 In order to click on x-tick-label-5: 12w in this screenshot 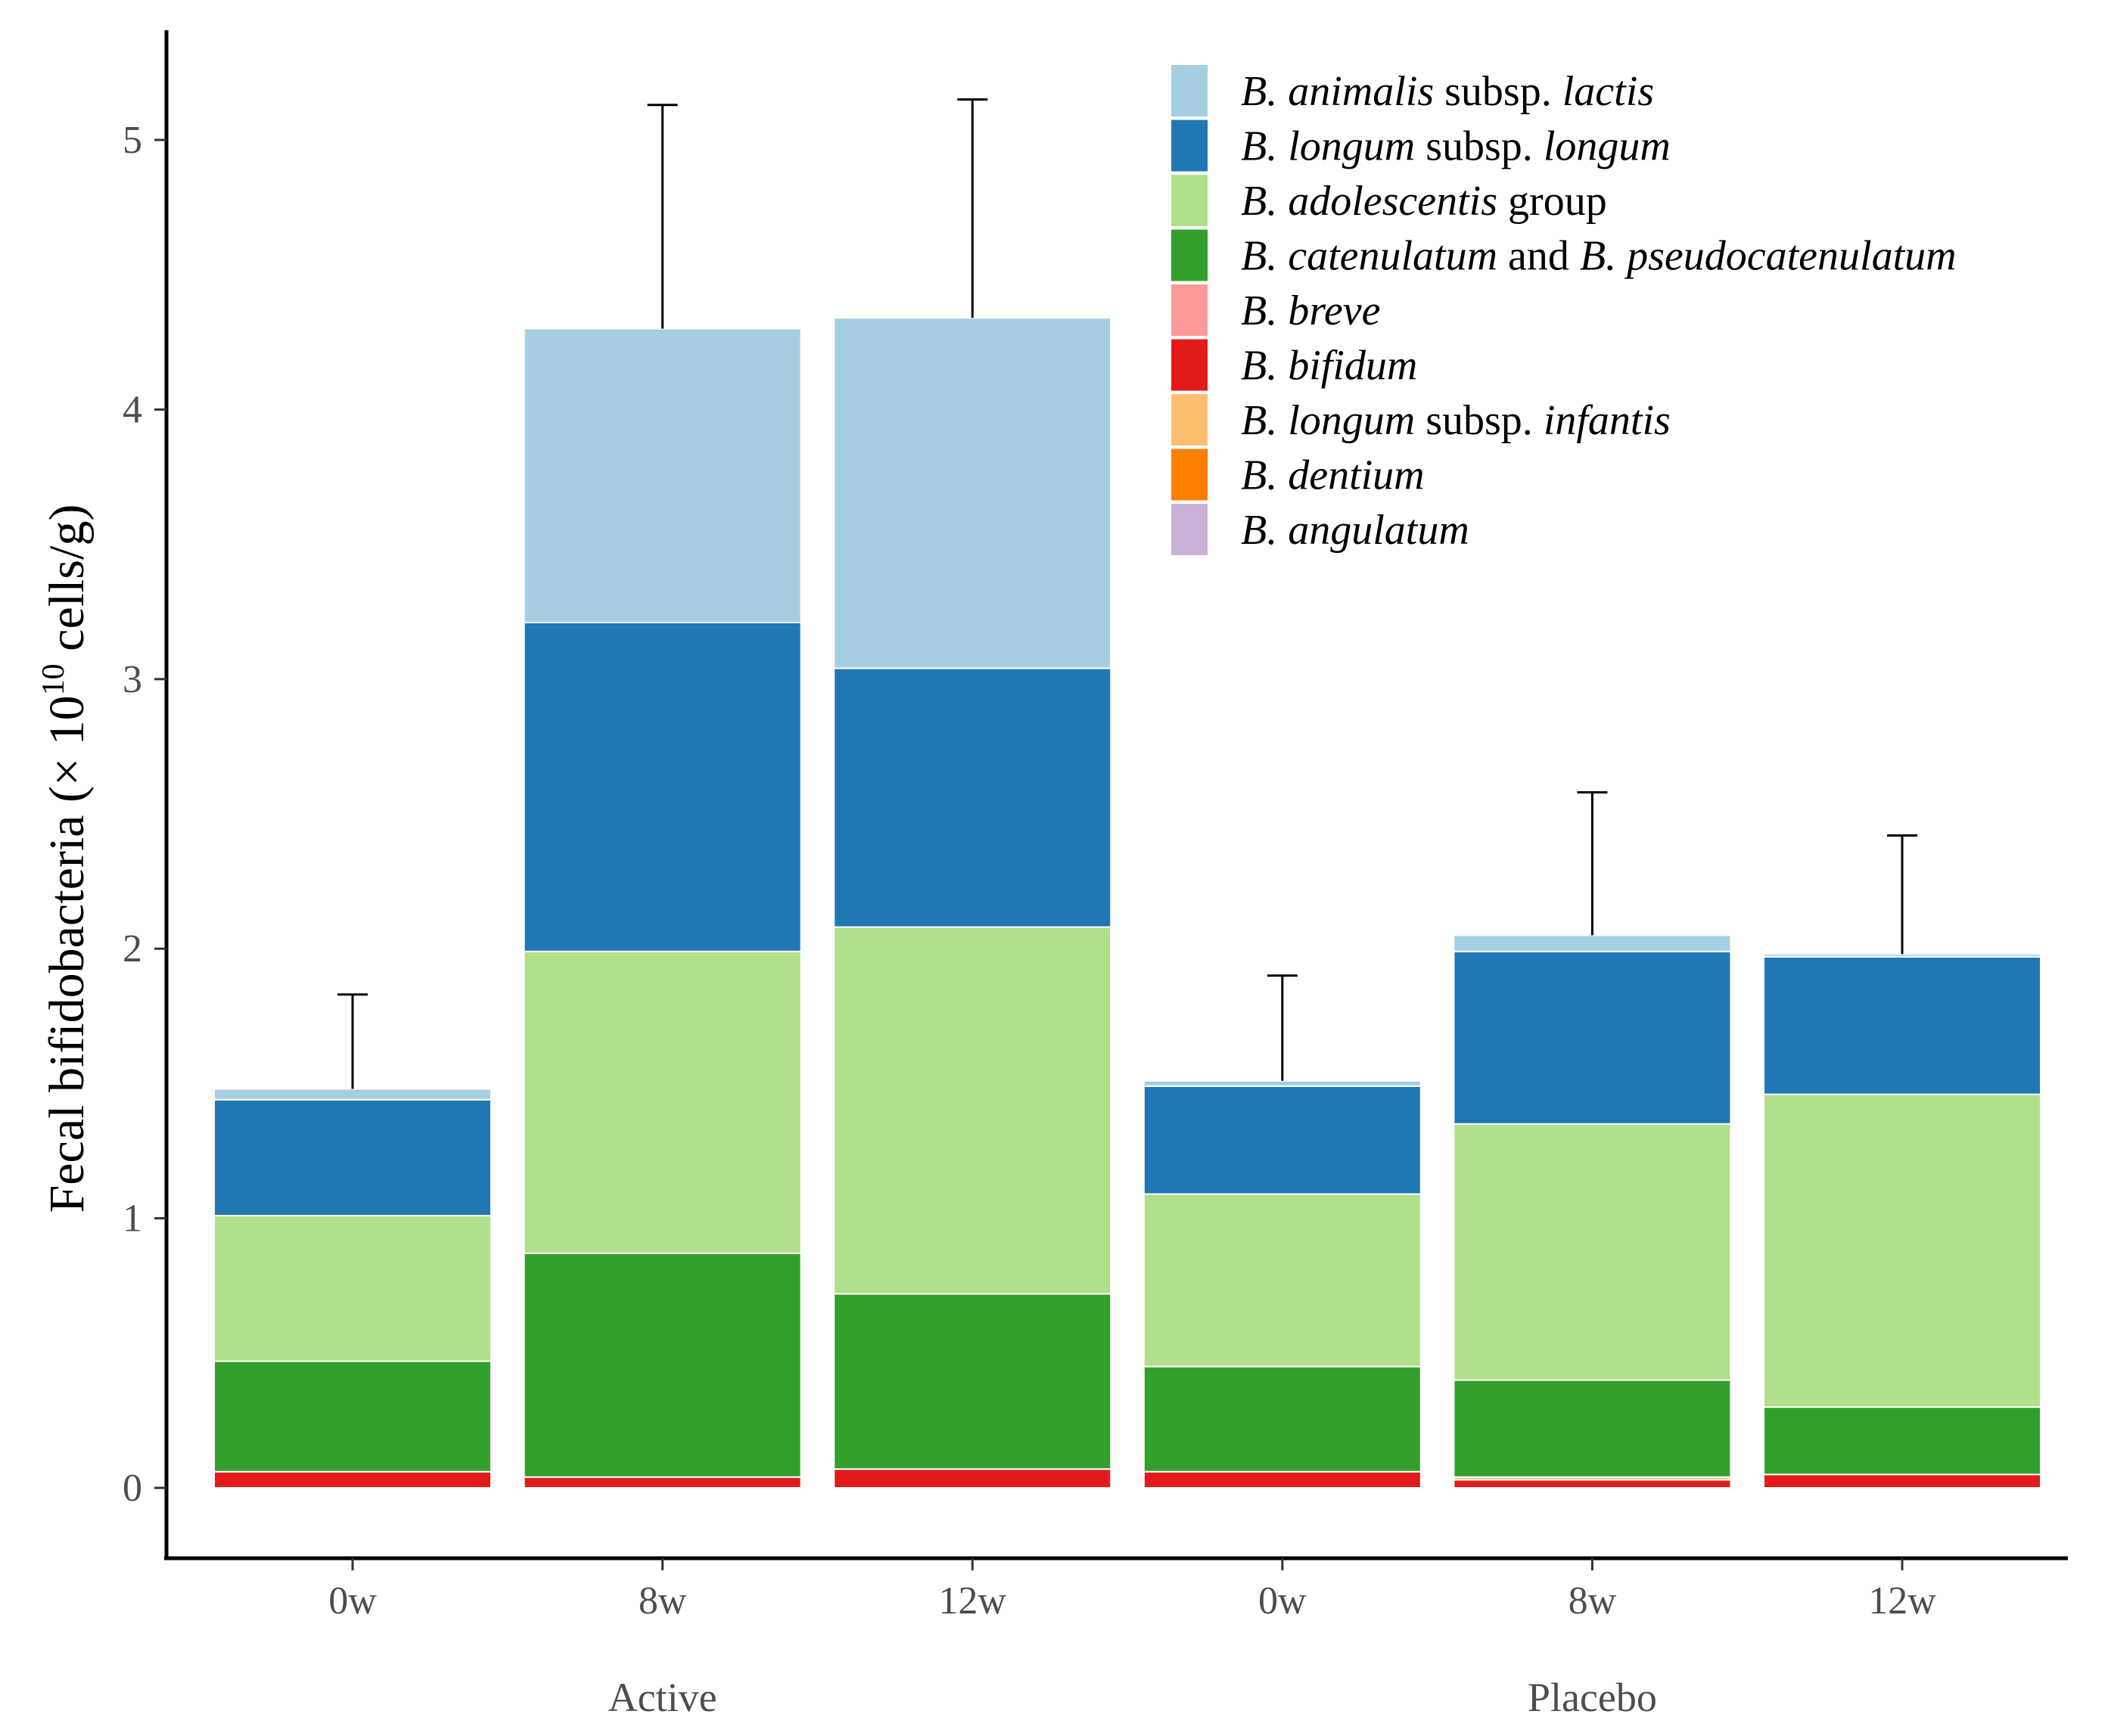, I will do `click(1902, 1601)`.